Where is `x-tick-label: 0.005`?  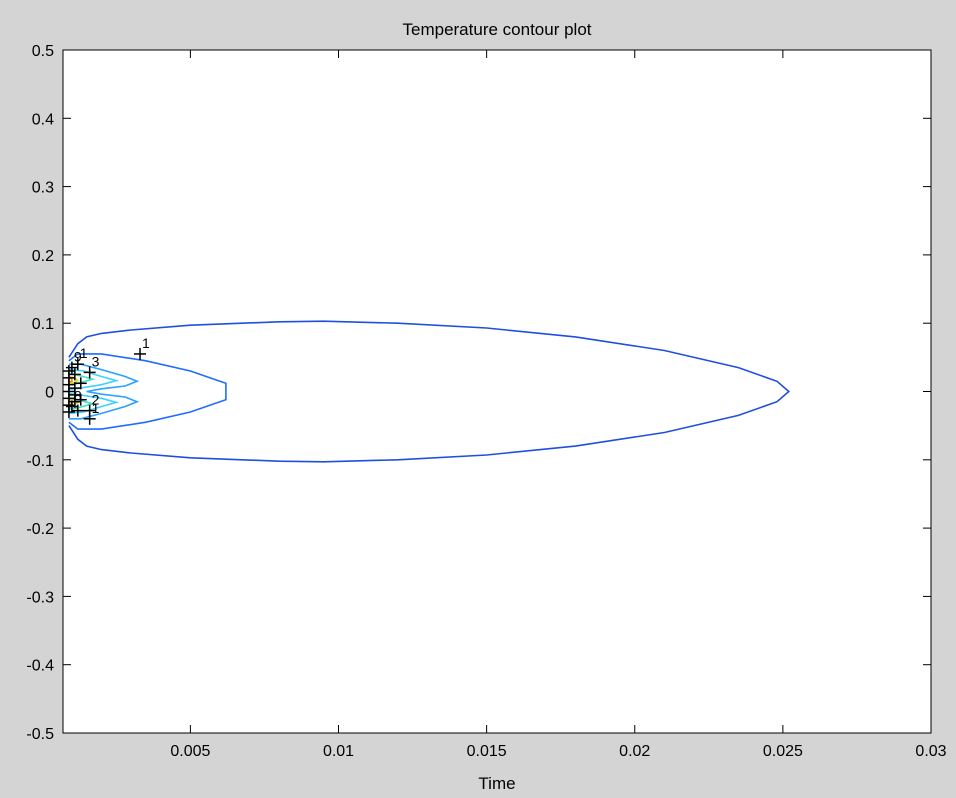
x-tick-label: 0.005 is located at coordinates (190, 751).